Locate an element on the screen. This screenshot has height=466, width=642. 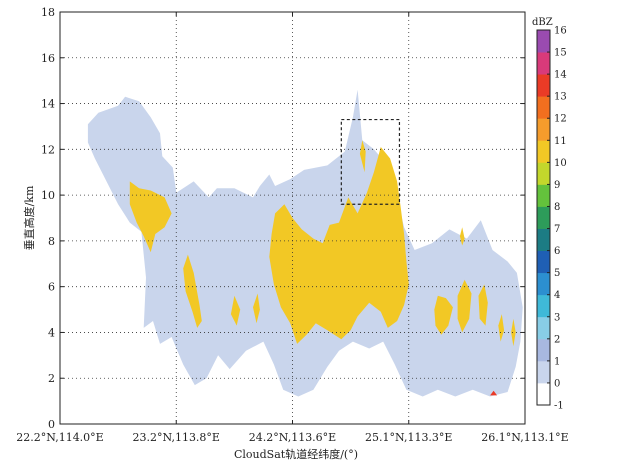
colorbar-tick-label: 16 is located at coordinates (560, 31).